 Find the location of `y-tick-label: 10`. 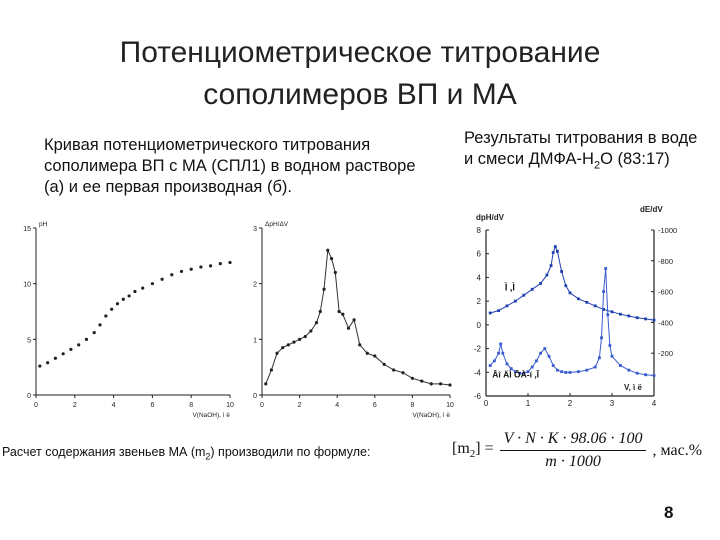

y-tick-label: 10 is located at coordinates (27, 285).